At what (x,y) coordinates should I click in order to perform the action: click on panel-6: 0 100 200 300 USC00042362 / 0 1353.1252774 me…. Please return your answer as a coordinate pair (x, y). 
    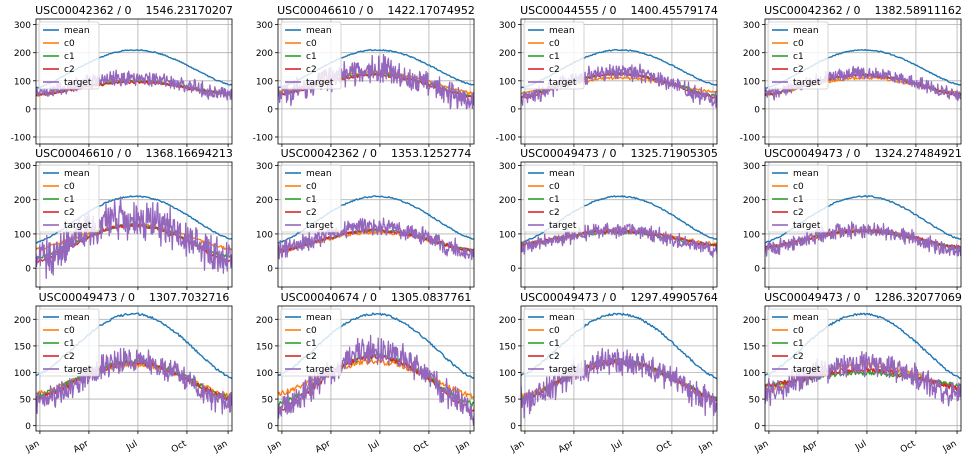
    Looking at the image, I should click on (365, 218).